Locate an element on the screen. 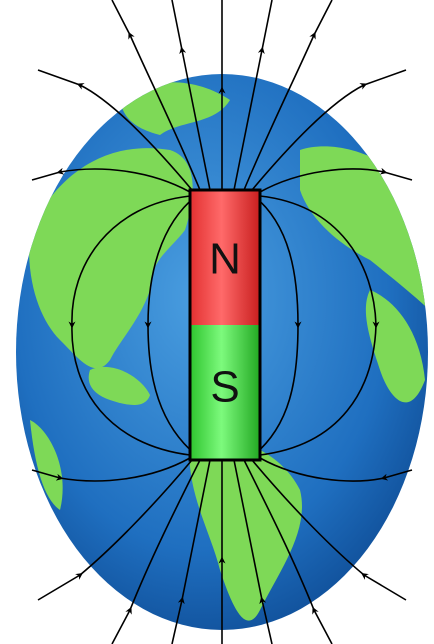 The height and width of the screenshot is (644, 434). north-pole is located at coordinates (225, 257).